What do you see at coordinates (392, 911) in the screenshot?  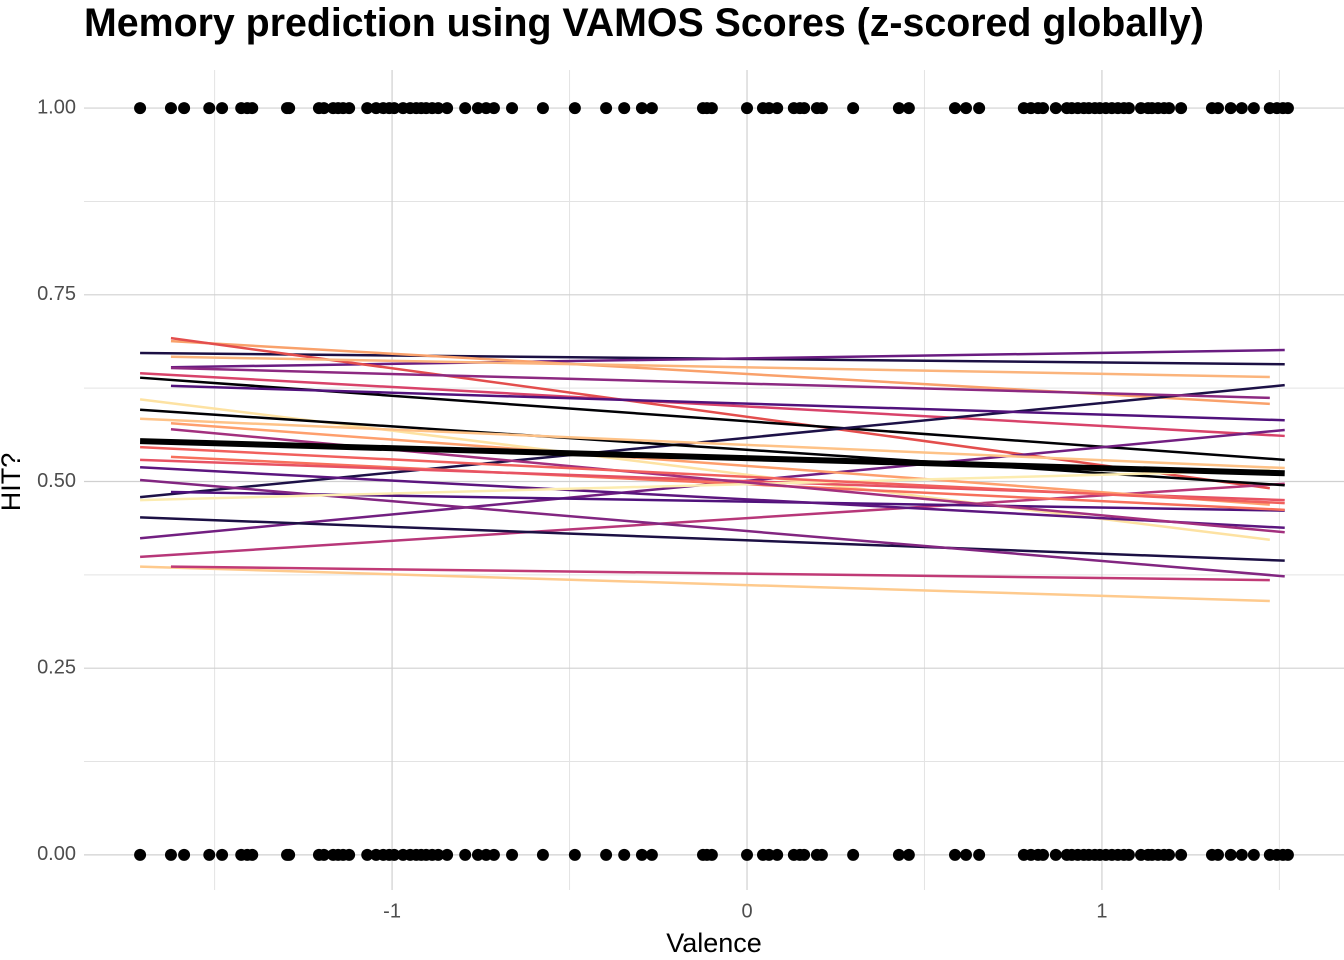 I see `x-tick-label: -1` at bounding box center [392, 911].